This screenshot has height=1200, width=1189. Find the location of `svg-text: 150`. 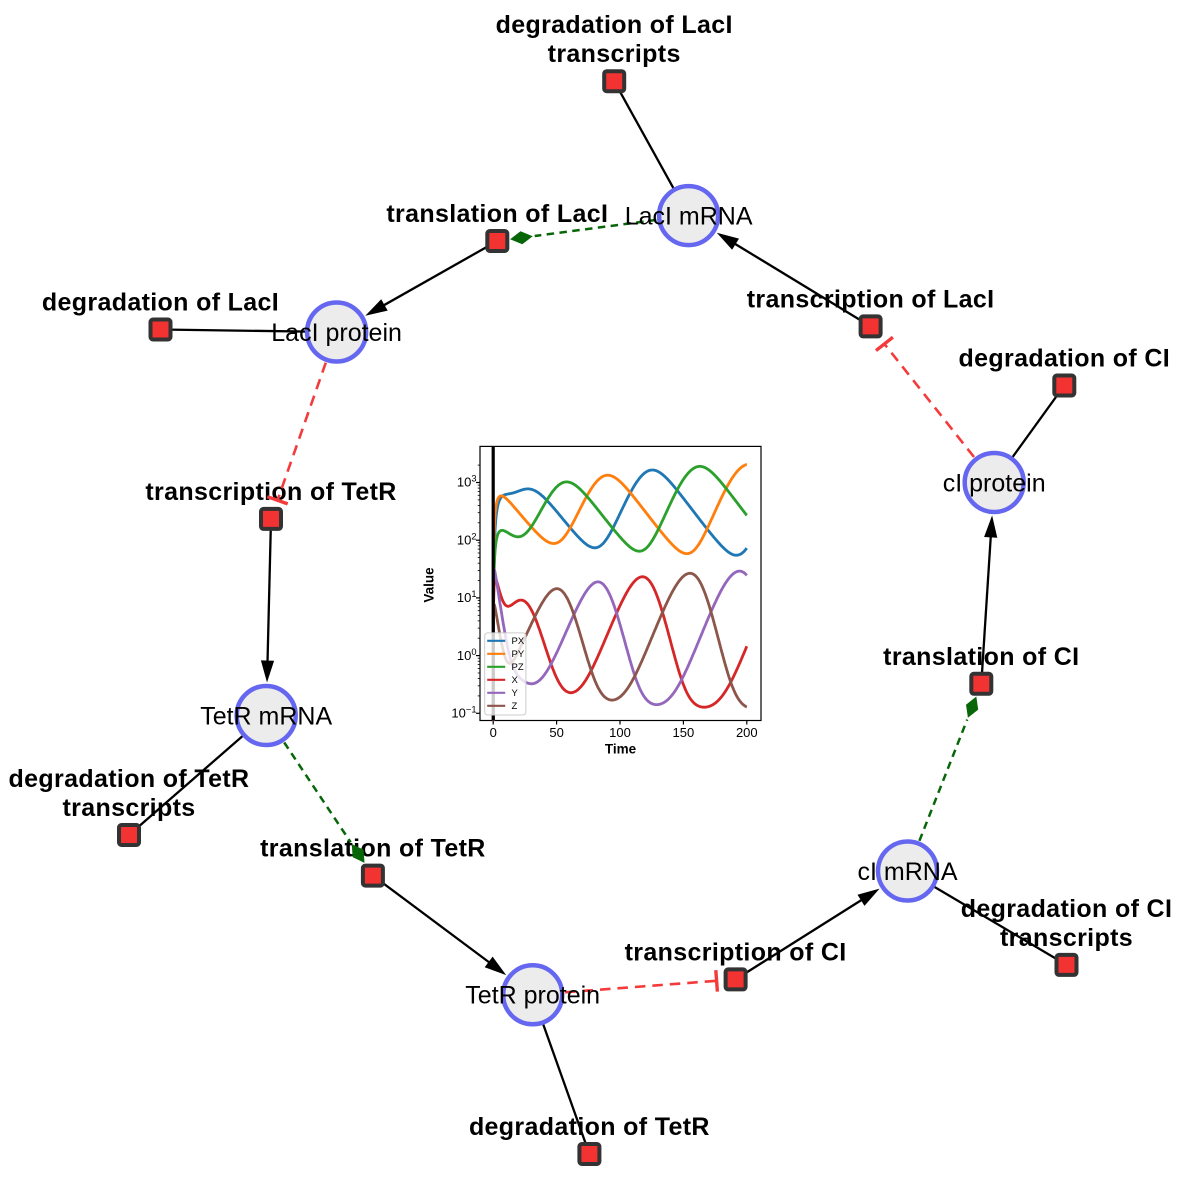

svg-text: 150 is located at coordinates (684, 732).